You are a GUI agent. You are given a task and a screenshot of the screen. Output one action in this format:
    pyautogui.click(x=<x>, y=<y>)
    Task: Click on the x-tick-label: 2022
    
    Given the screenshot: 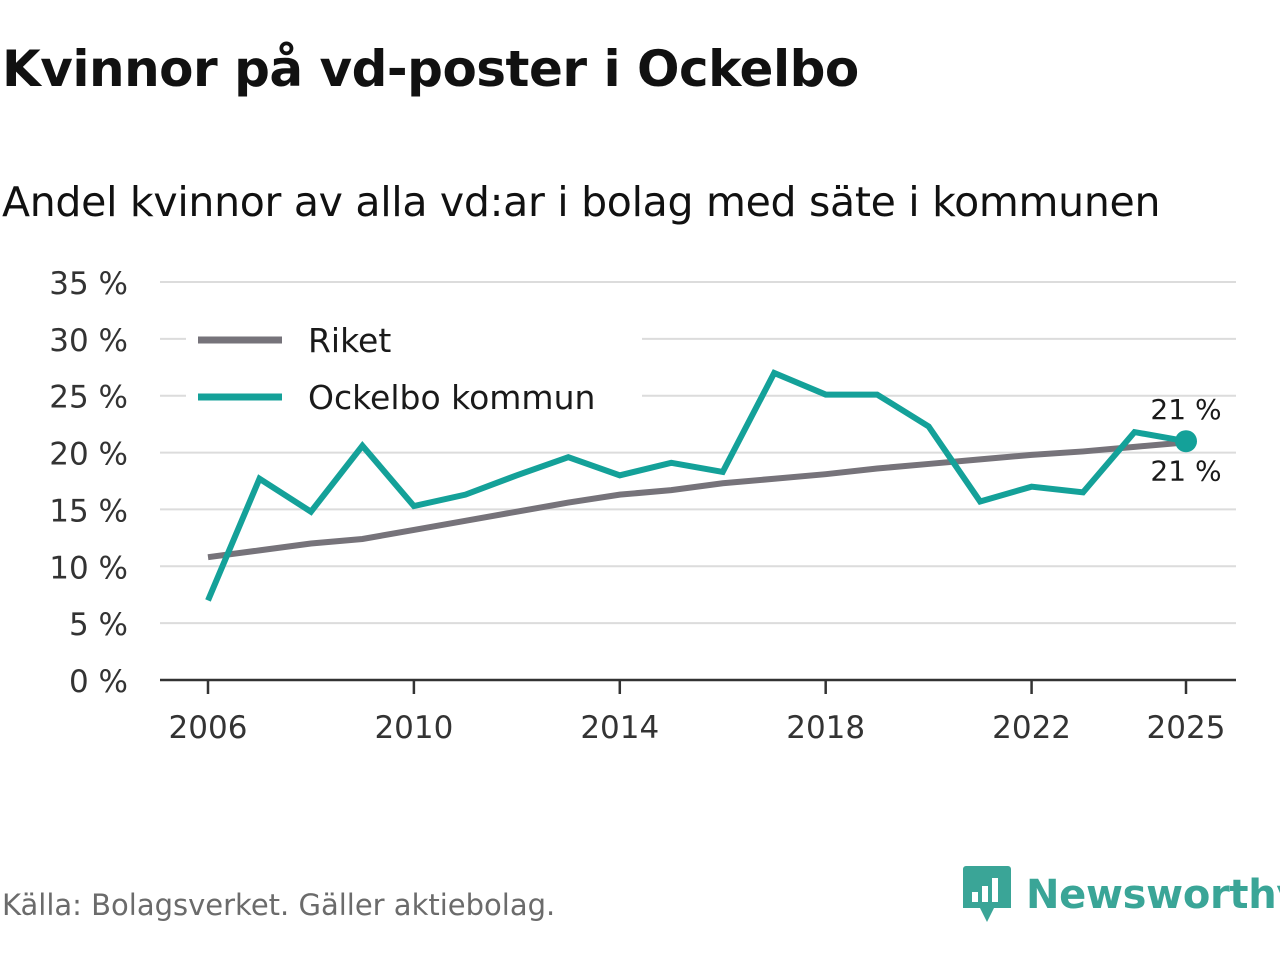 What is the action you would take?
    pyautogui.click(x=1031, y=728)
    